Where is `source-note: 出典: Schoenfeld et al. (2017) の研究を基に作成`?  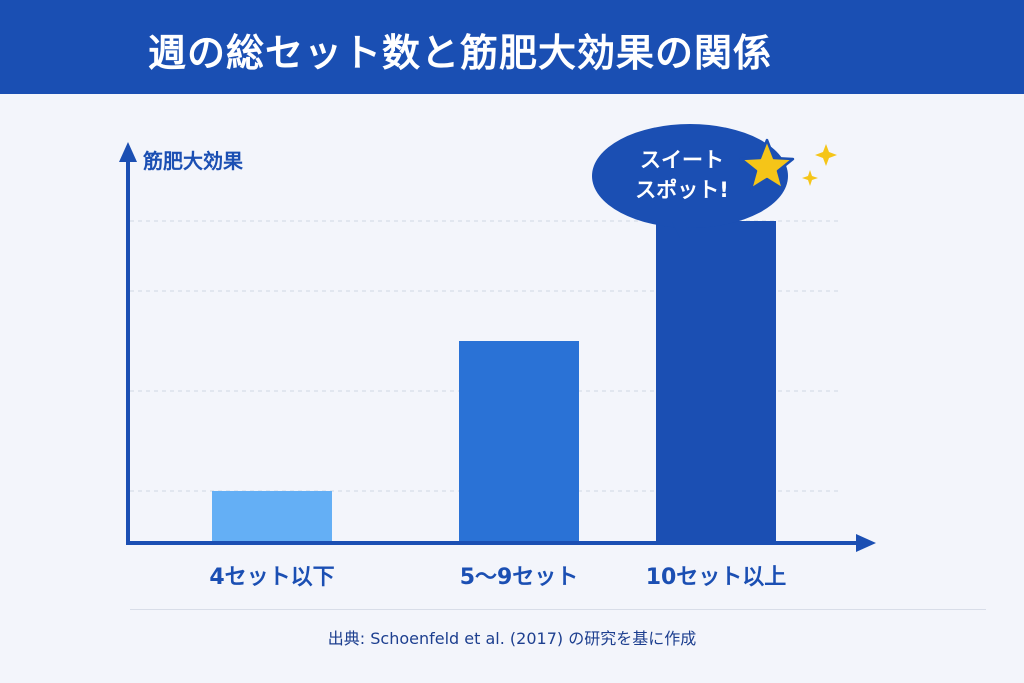
source-note: 出典: Schoenfeld et al. (2017) の研究を基に作成 is located at coordinates (512, 638).